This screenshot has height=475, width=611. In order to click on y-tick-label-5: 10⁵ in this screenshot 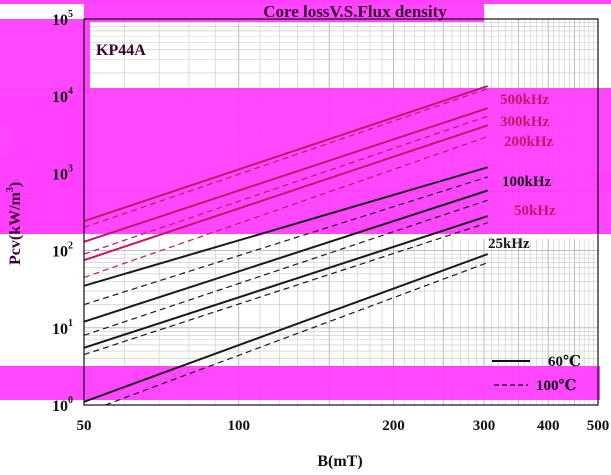, I will do `click(62, 19)`.